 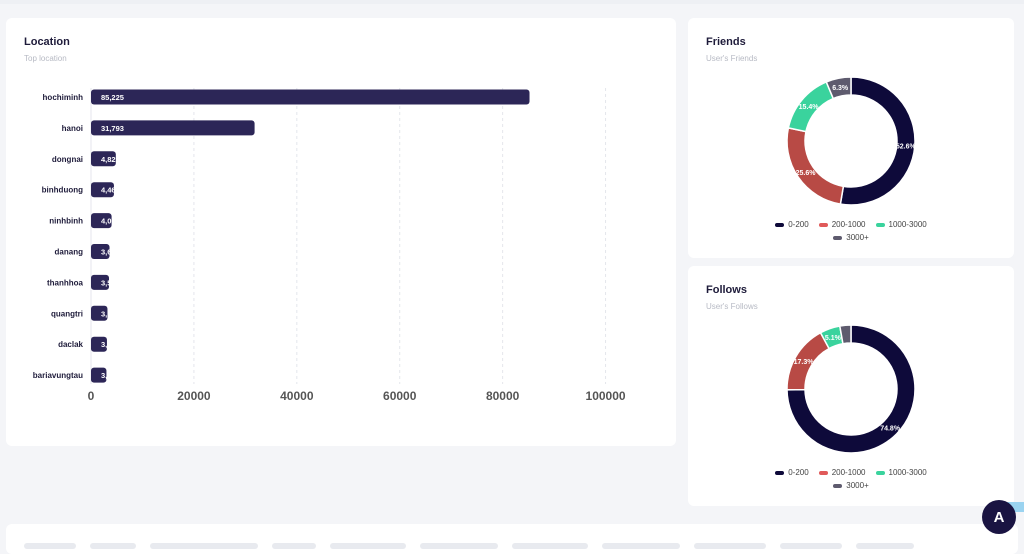 What do you see at coordinates (112, 128) in the screenshot?
I see `bar-data-label: 31,793` at bounding box center [112, 128].